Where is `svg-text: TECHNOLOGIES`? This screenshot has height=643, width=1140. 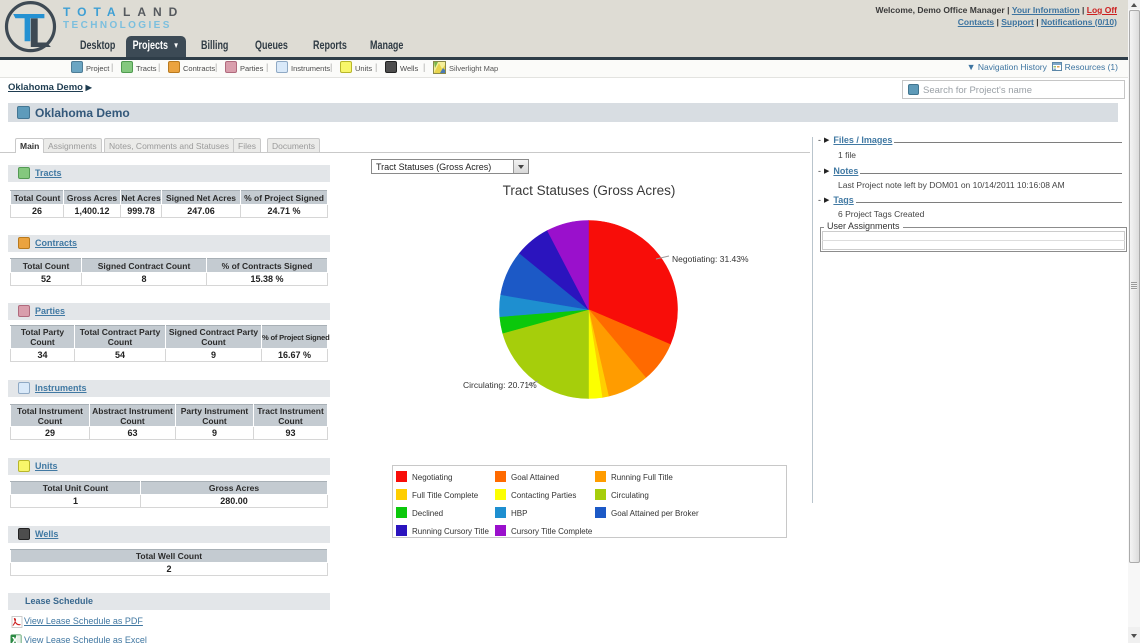 svg-text: TECHNOLOGIES is located at coordinates (117, 25).